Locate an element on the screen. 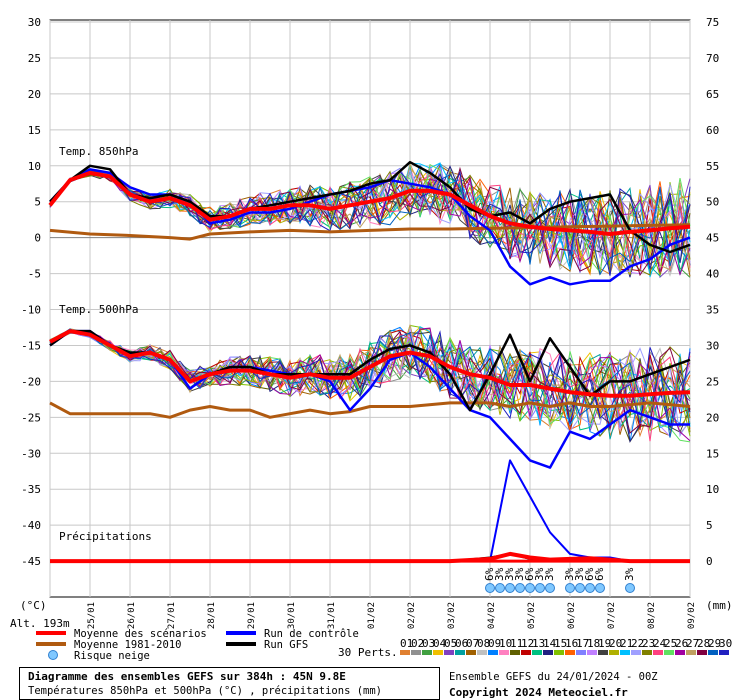 The image size is (740, 700). section-label-t850: Temp. 850hPa is located at coordinates (98, 151).